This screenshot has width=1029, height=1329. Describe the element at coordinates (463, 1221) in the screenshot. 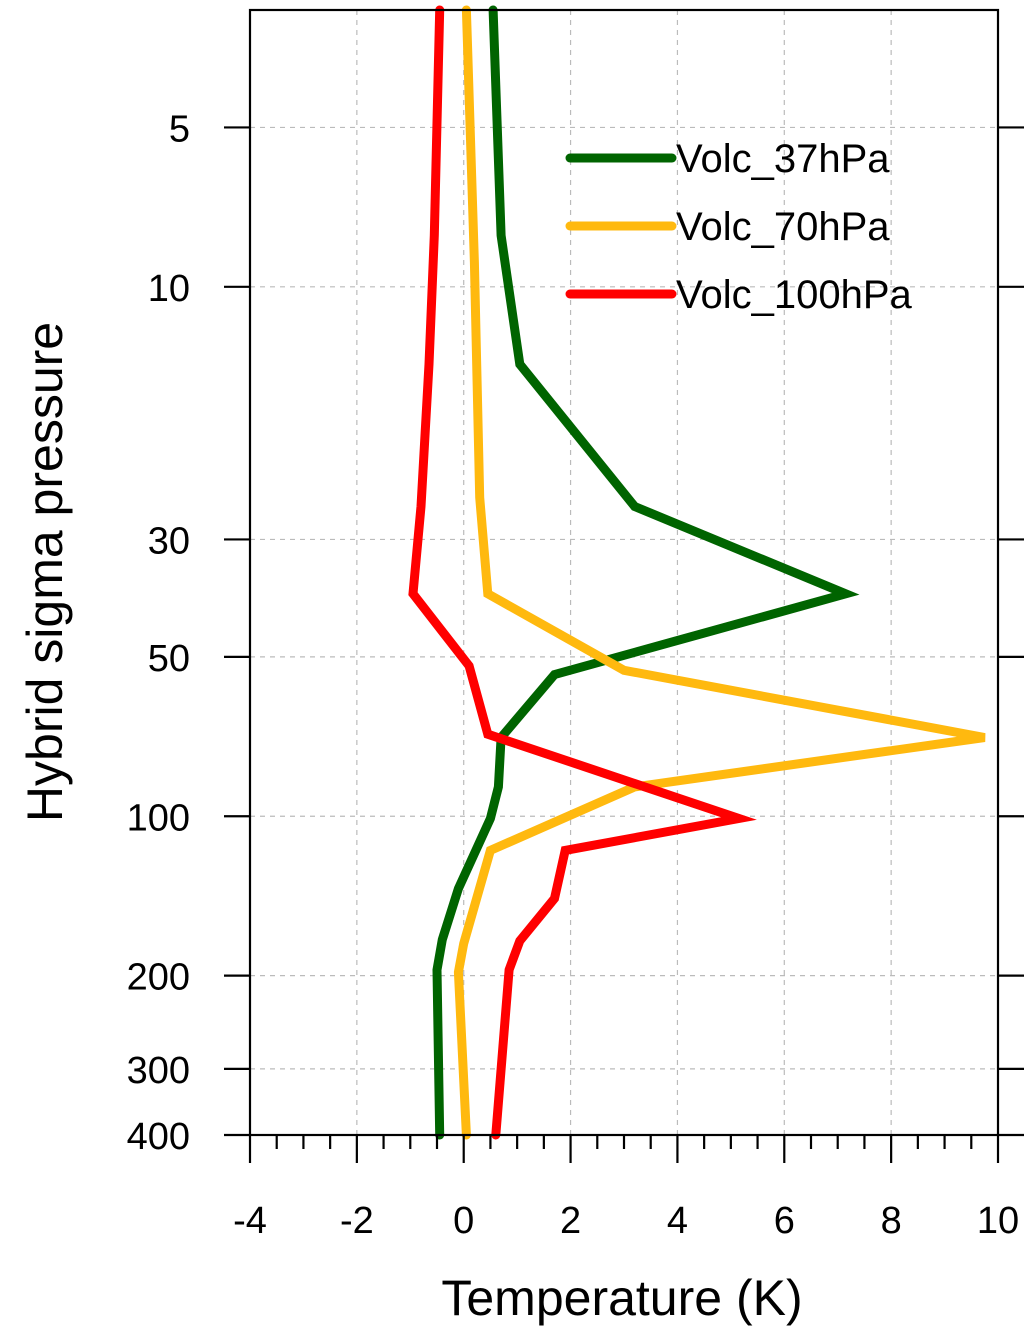

I see `x-tick-label: 0` at that location.